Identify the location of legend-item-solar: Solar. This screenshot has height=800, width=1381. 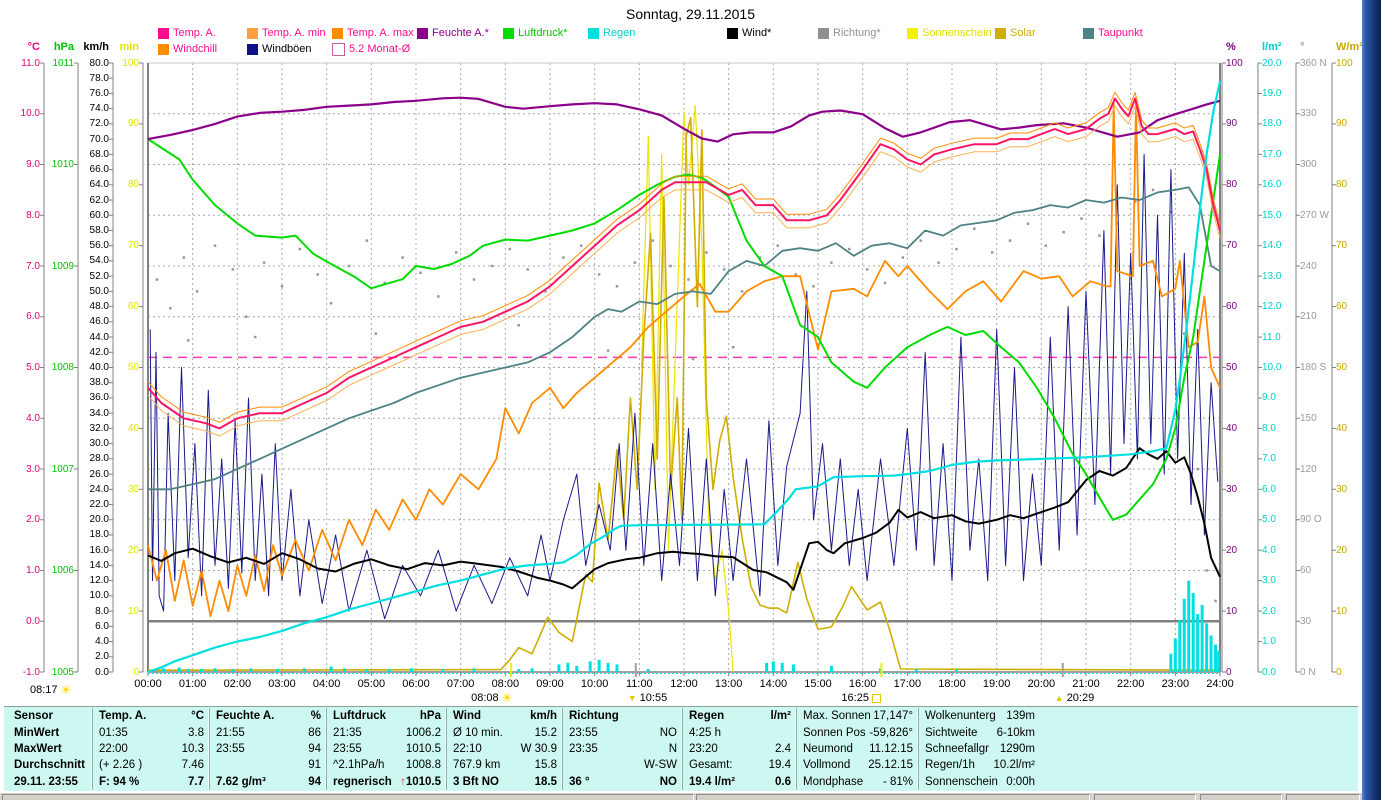
(1015, 33).